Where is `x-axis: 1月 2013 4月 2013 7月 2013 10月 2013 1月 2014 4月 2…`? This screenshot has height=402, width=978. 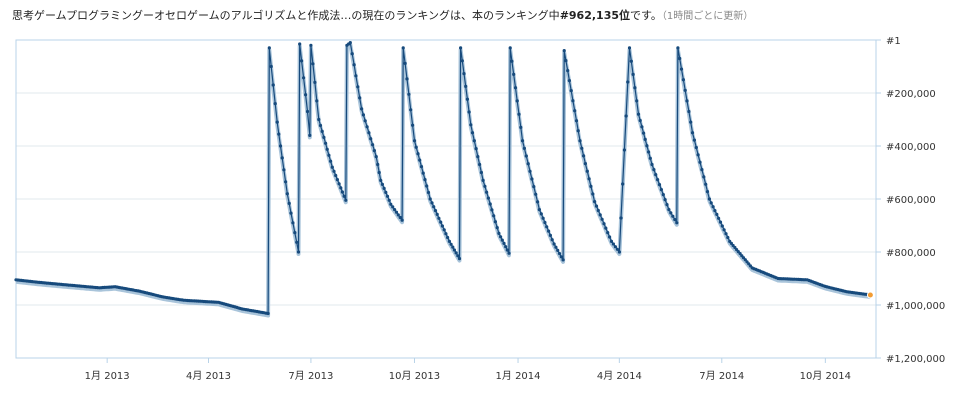
x-axis: 1月 2013 4月 2013 7月 2013 10月 2013 1月 2014 4月 2… is located at coordinates (468, 370).